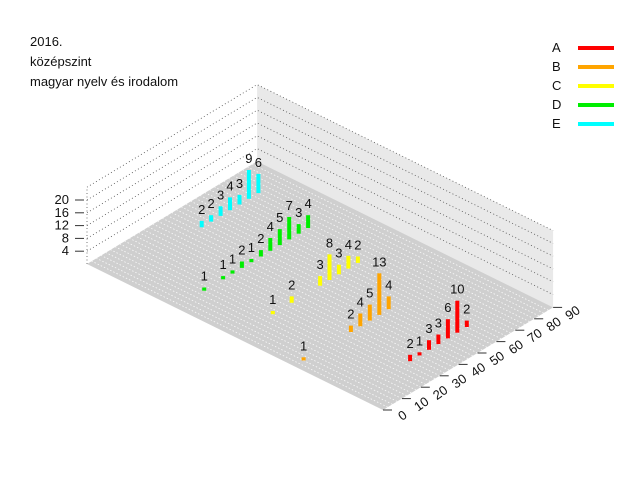  I want to click on legend-swatch-e, so click(596, 123).